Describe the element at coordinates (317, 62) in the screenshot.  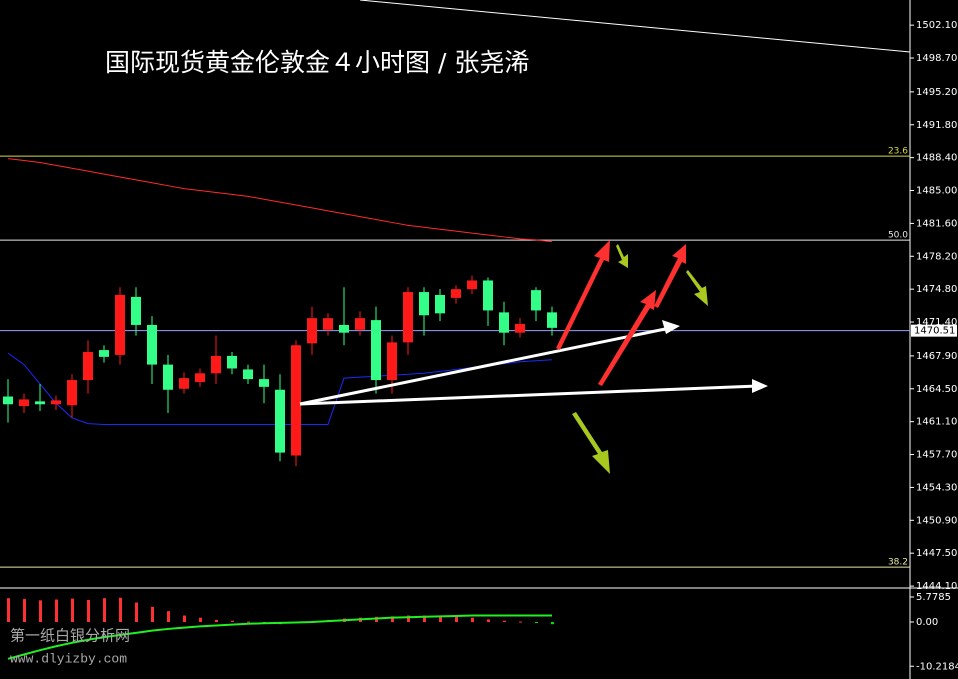
I see `chart-title: 国际现货黄金伦敦金４小时图 / 张尧浠` at that location.